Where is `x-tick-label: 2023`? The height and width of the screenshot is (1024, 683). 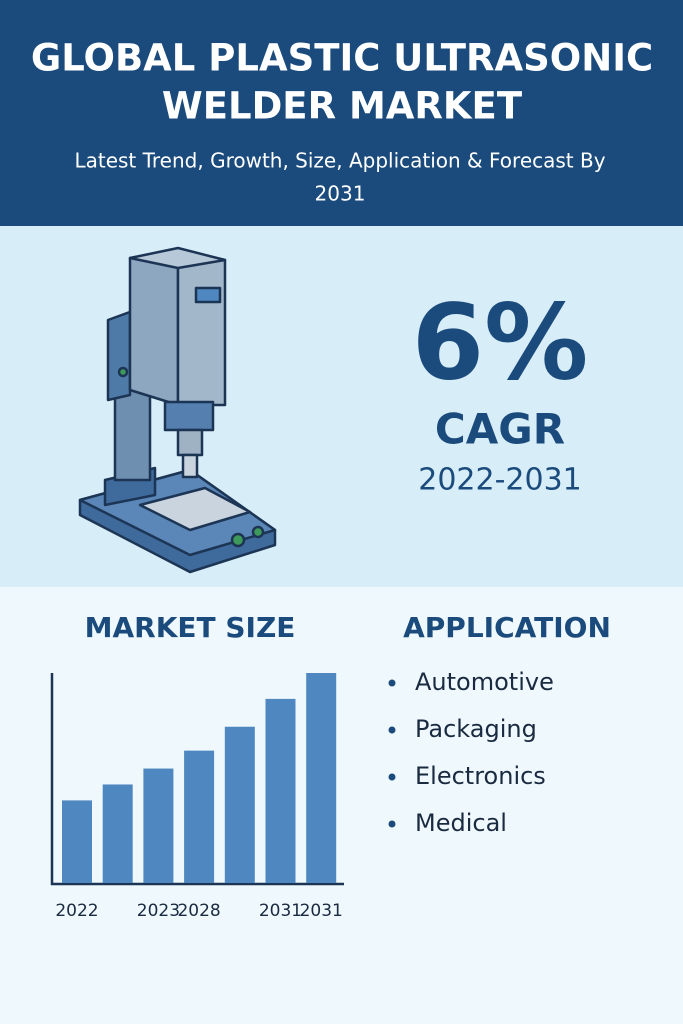
x-tick-label: 2023 is located at coordinates (158, 911).